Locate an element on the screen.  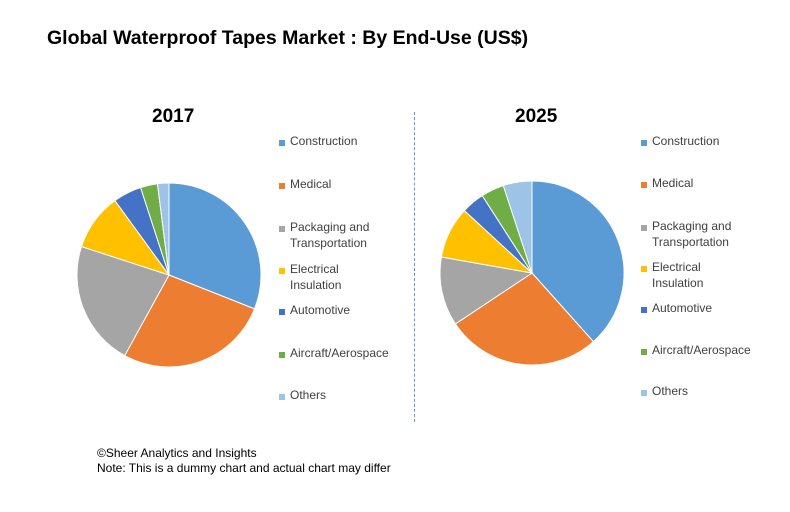
pie-slice-medical is located at coordinates (189, 321).